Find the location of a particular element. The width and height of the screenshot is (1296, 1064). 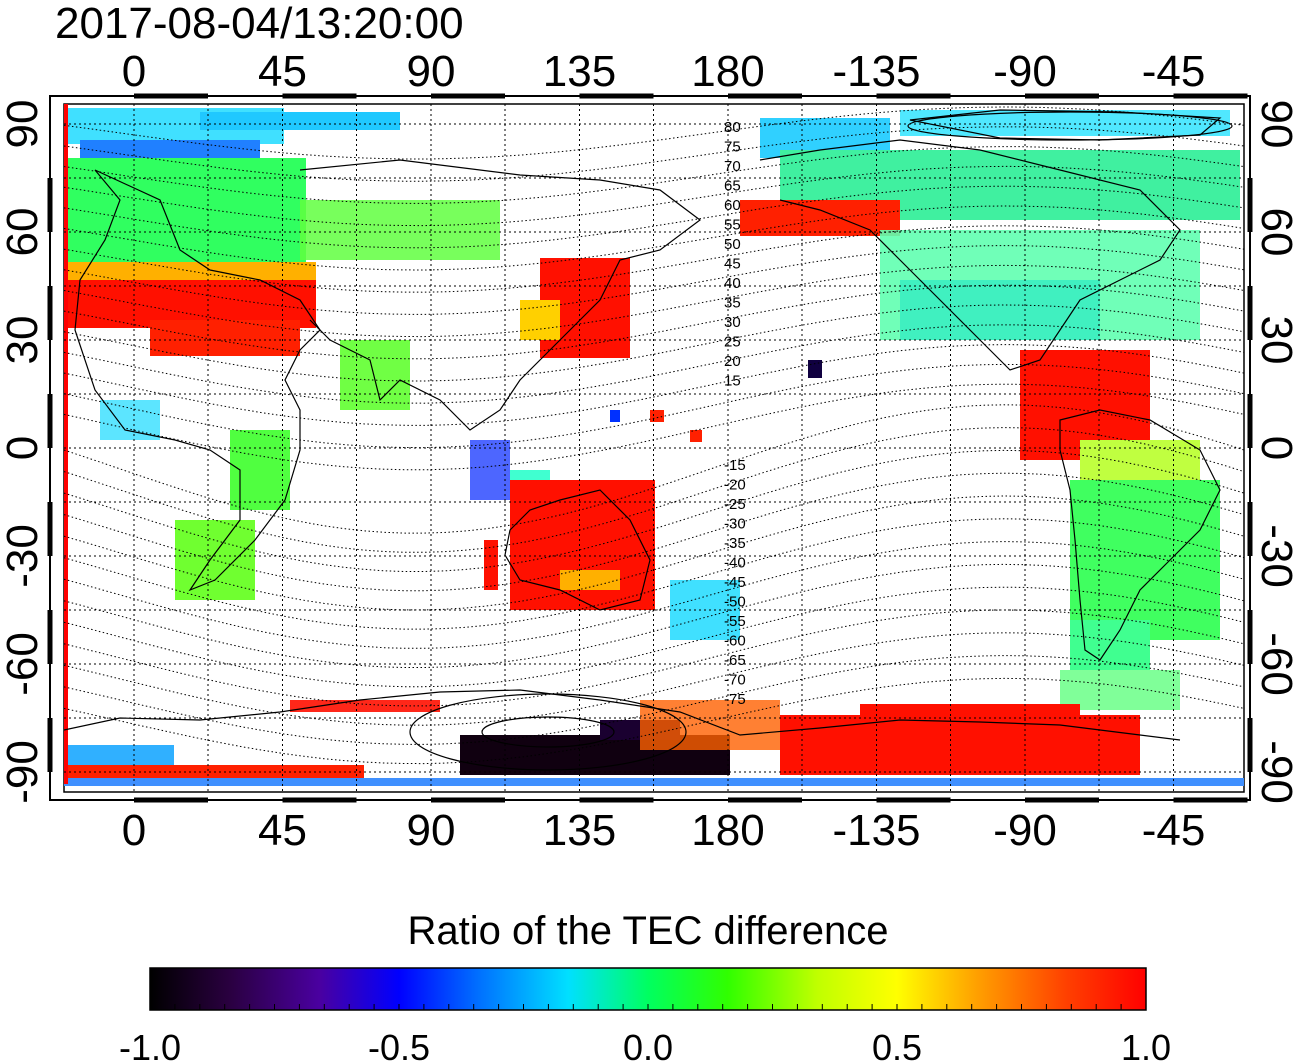

coastline-antarctica is located at coordinates (622, 715).